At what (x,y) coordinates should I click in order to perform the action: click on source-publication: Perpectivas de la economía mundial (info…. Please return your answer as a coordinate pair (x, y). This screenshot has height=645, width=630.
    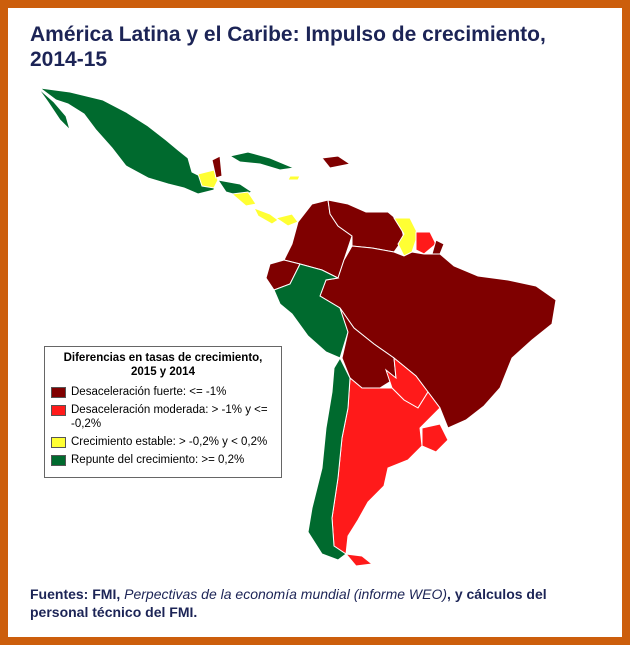
    Looking at the image, I should click on (286, 594).